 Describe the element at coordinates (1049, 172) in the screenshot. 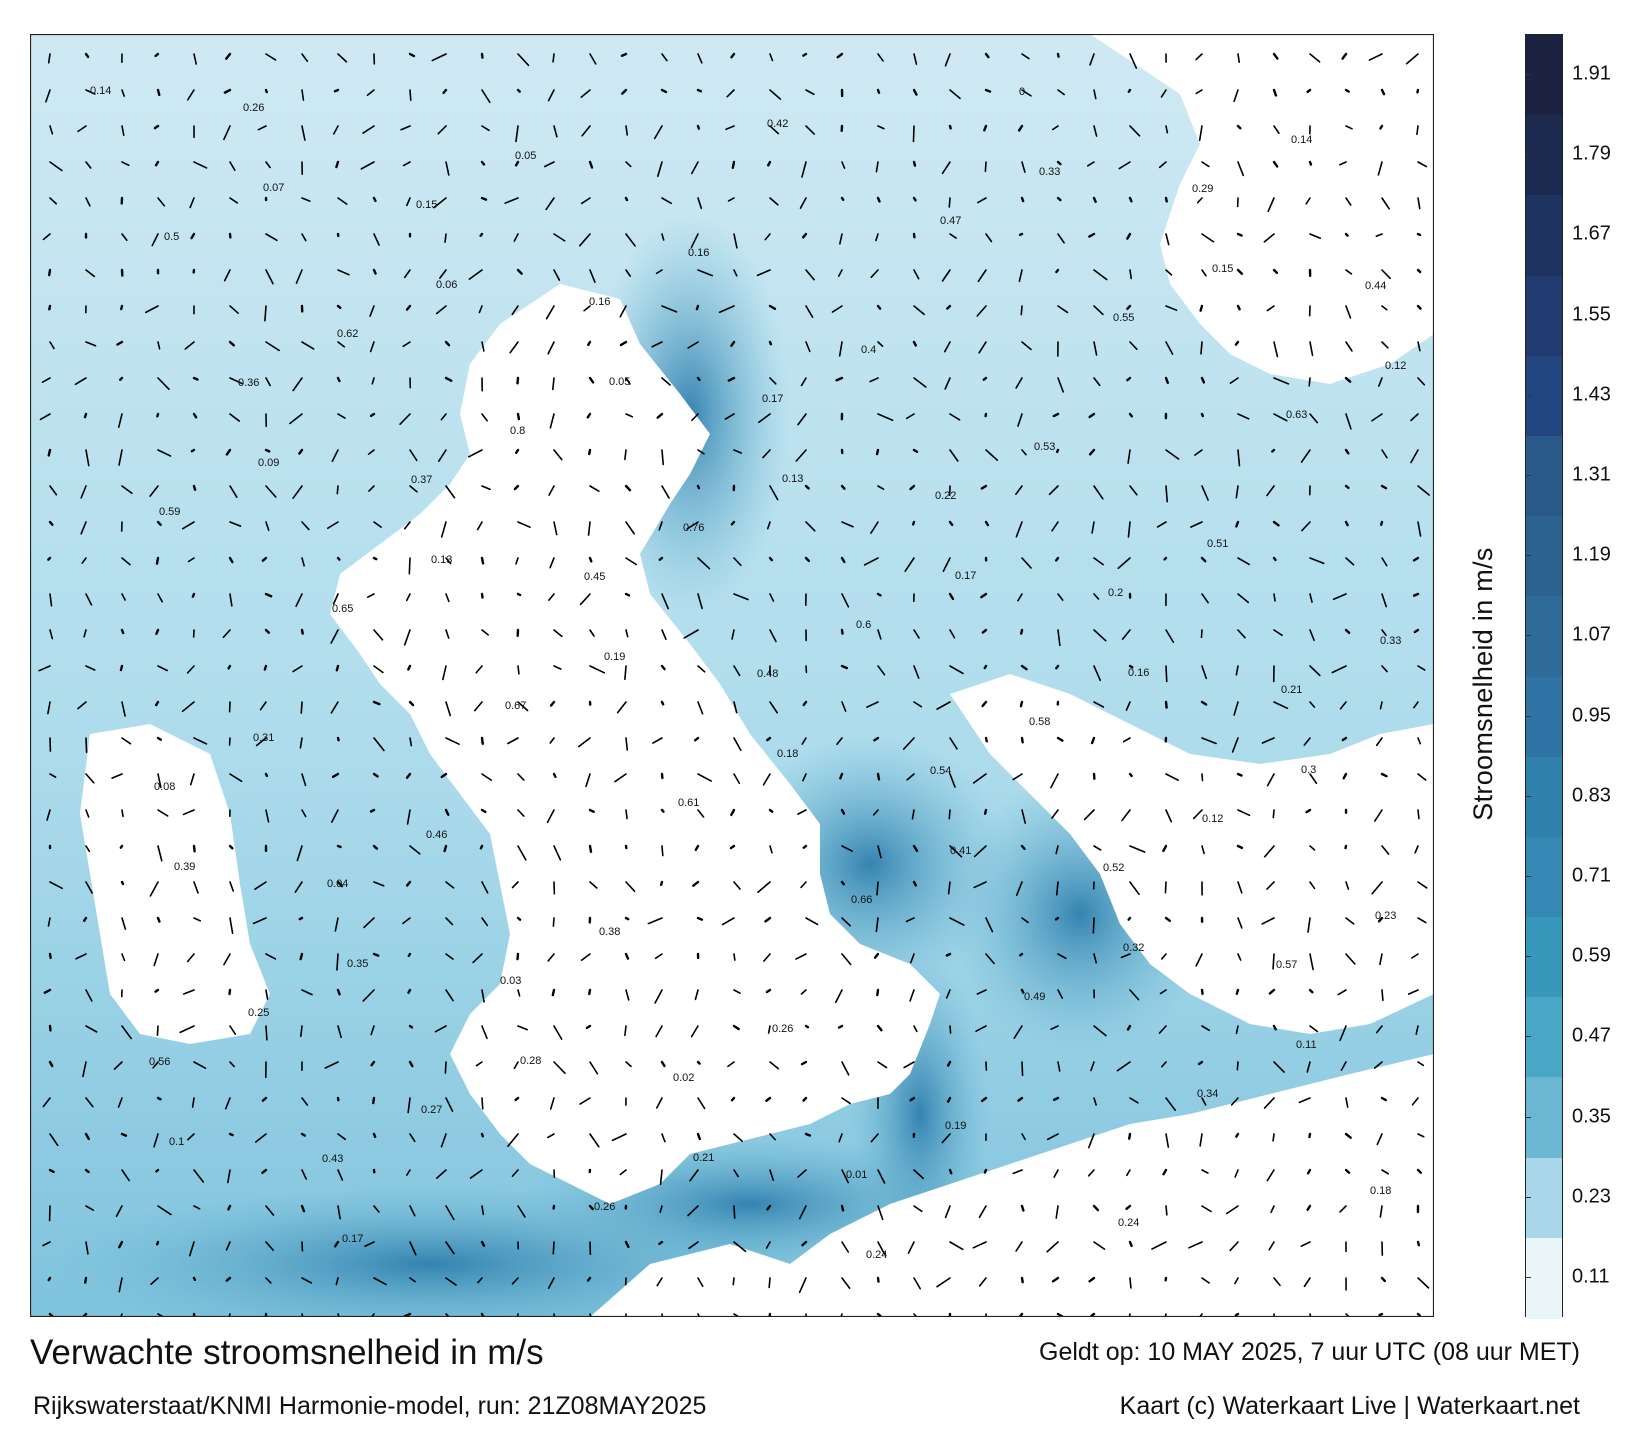

I see `speed-label: 0.33` at that location.